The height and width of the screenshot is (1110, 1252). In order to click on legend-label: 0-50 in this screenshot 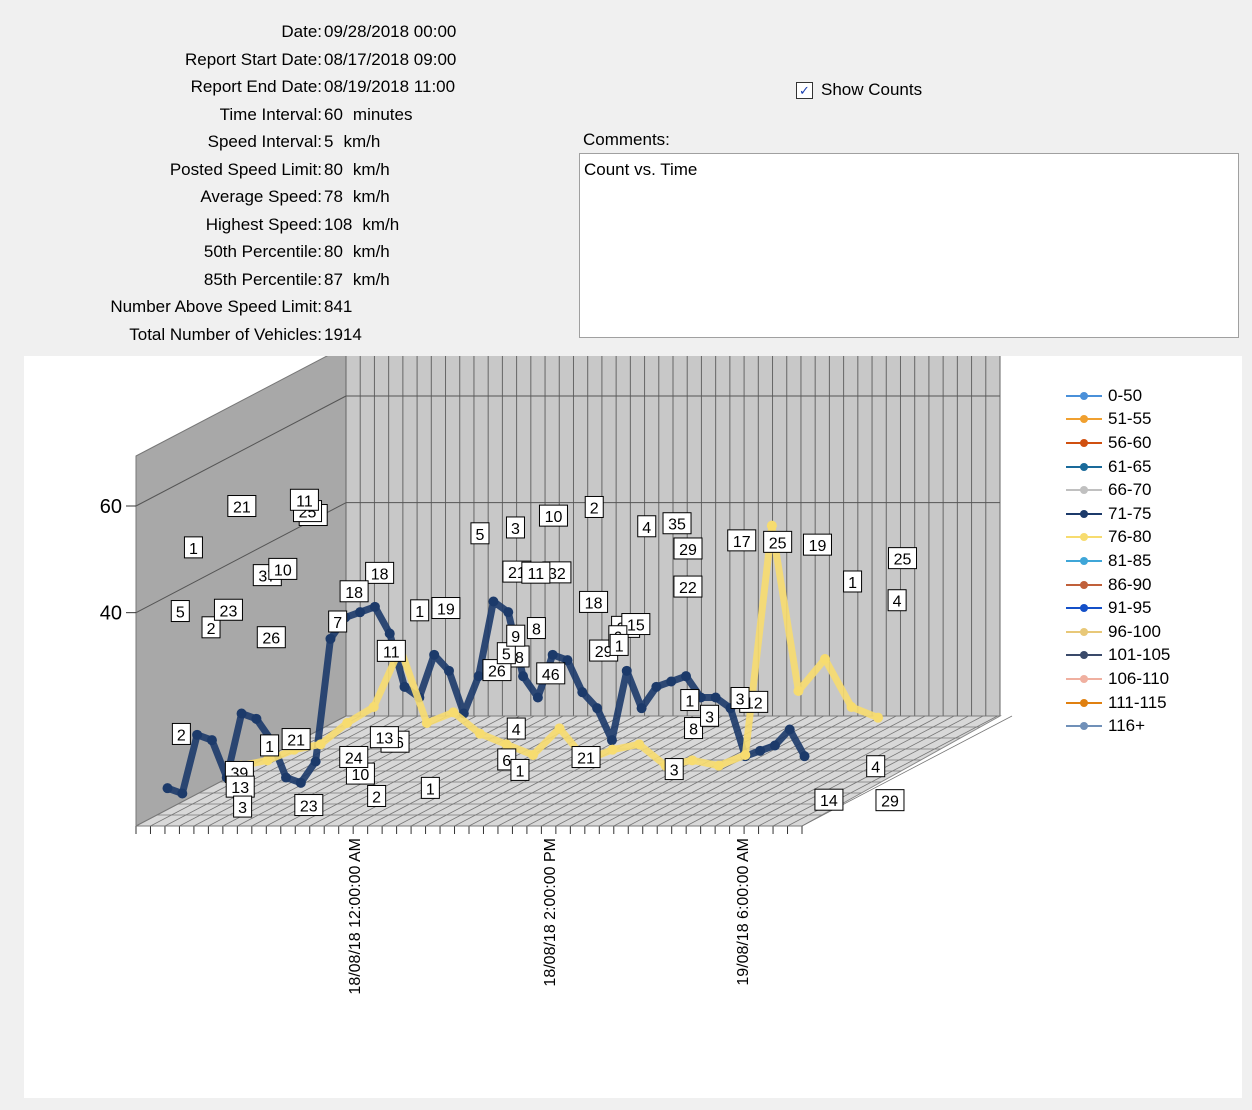, I will do `click(1125, 395)`.